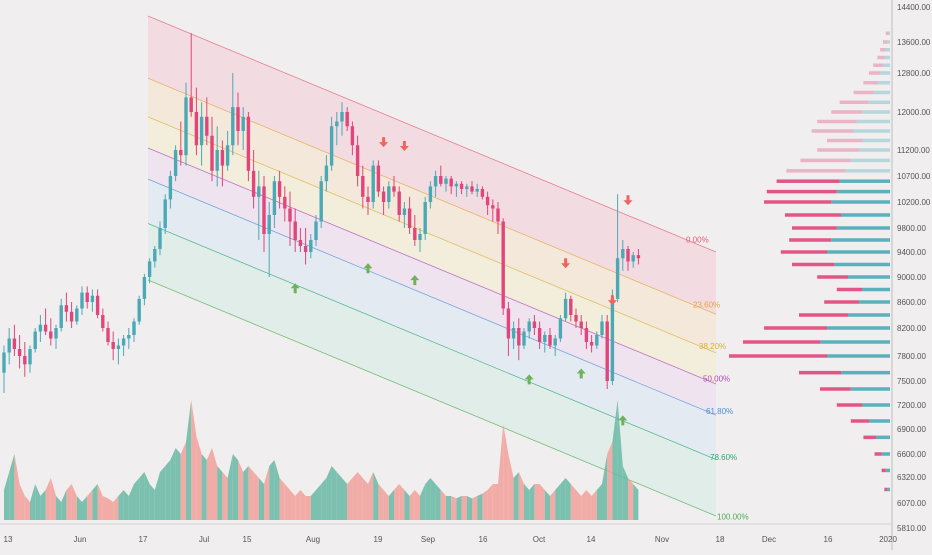 The width and height of the screenshot is (932, 555). I want to click on time-tick-label: 18, so click(720, 539).